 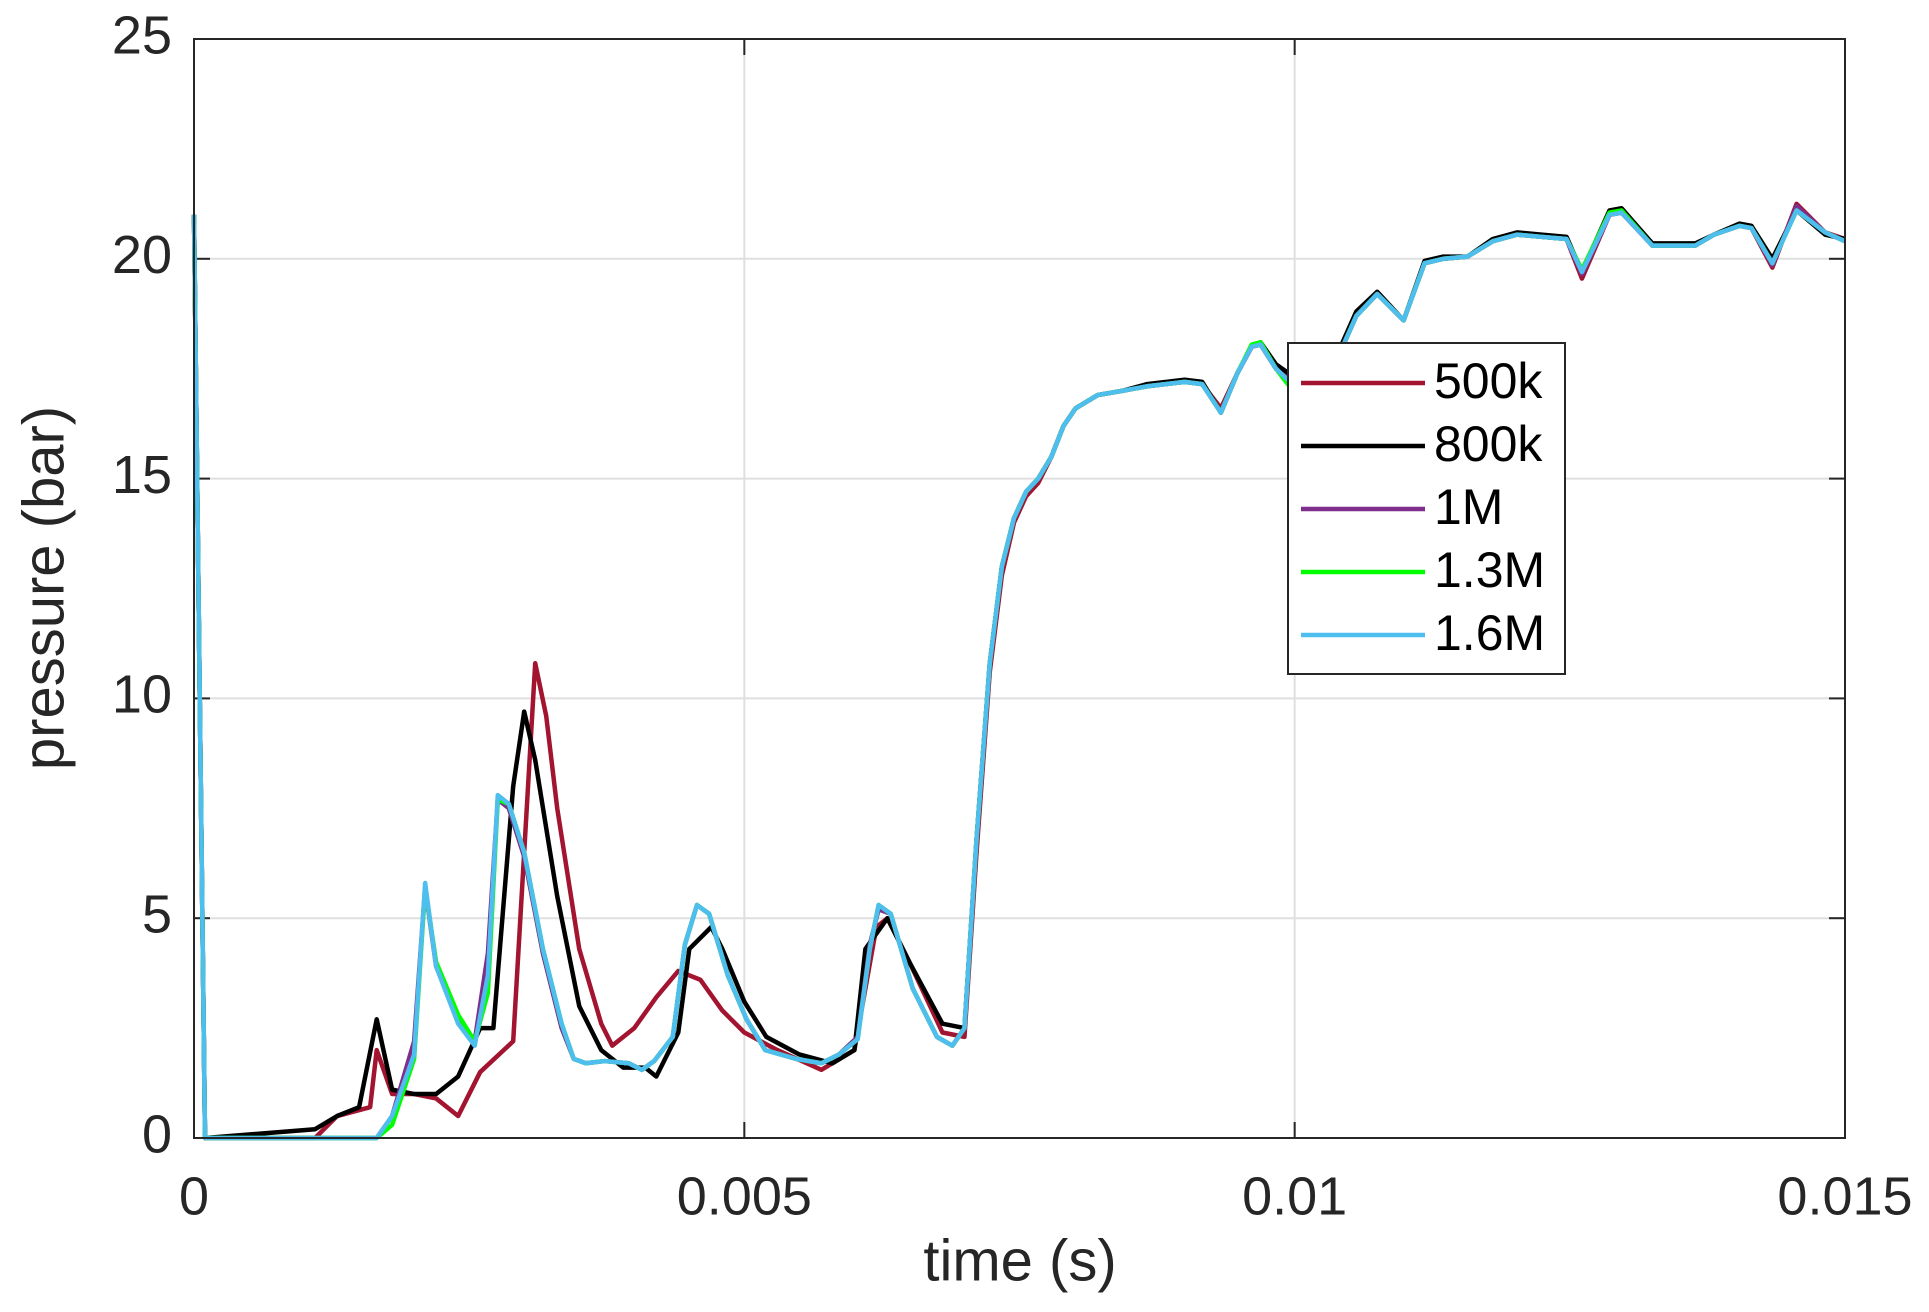 I want to click on y-tick-label: 15, so click(x=142, y=475).